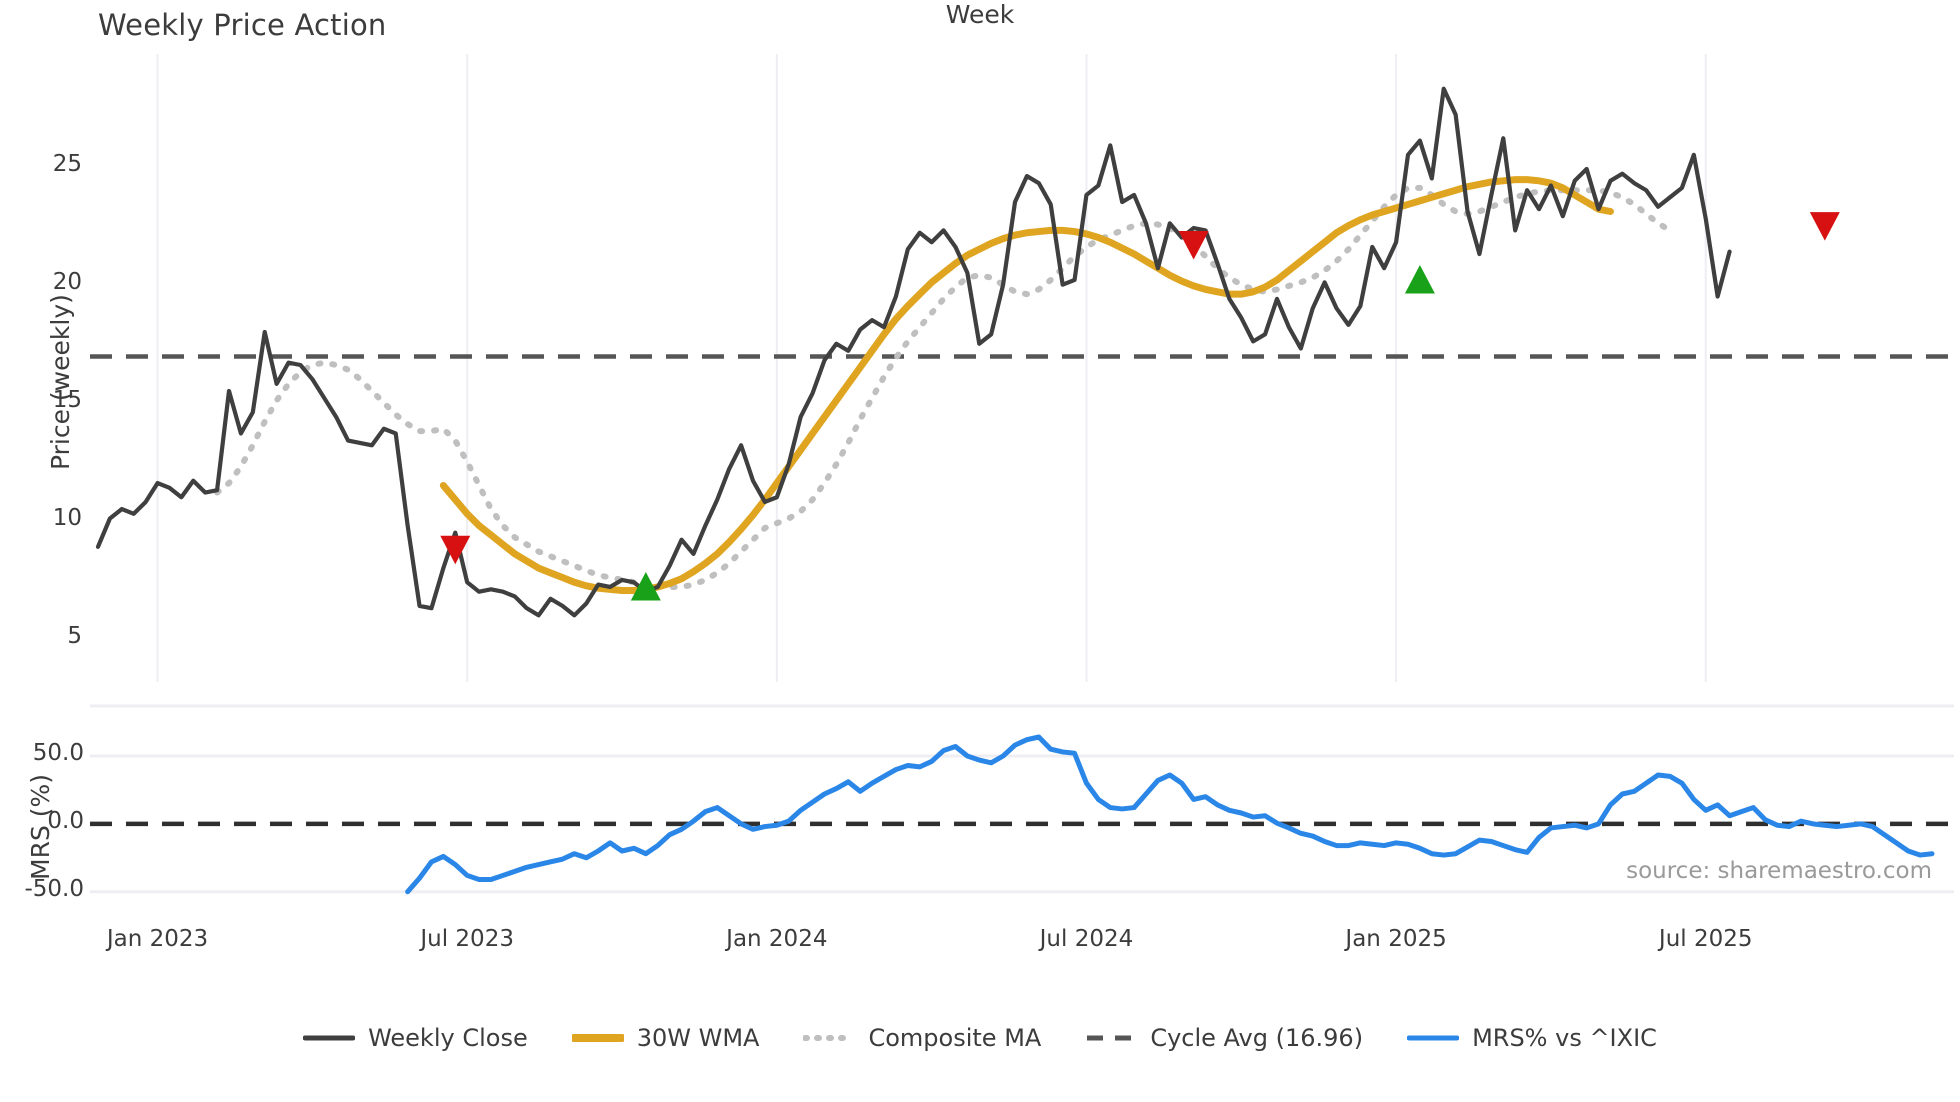 The width and height of the screenshot is (1960, 1102). I want to click on legend-item-4: MRS% vs ^IXIC, so click(1532, 1038).